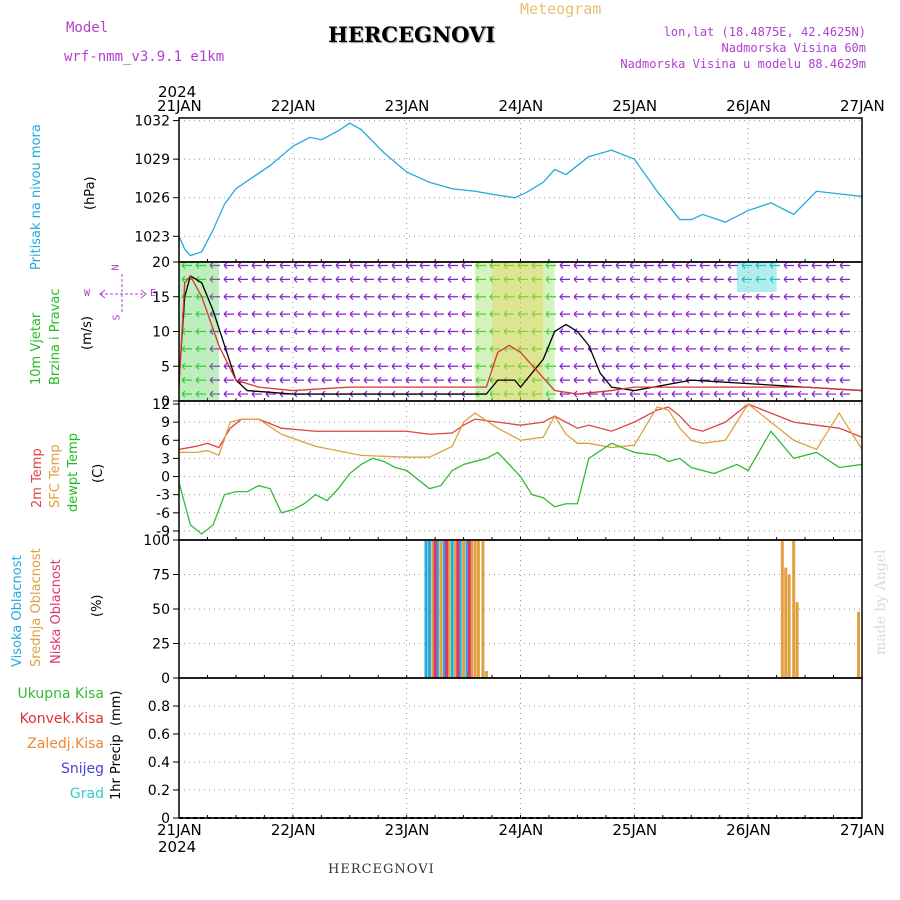 The image size is (900, 900). What do you see at coordinates (381, 869) in the screenshot?
I see `footer-station: HERCEGNOVI` at bounding box center [381, 869].